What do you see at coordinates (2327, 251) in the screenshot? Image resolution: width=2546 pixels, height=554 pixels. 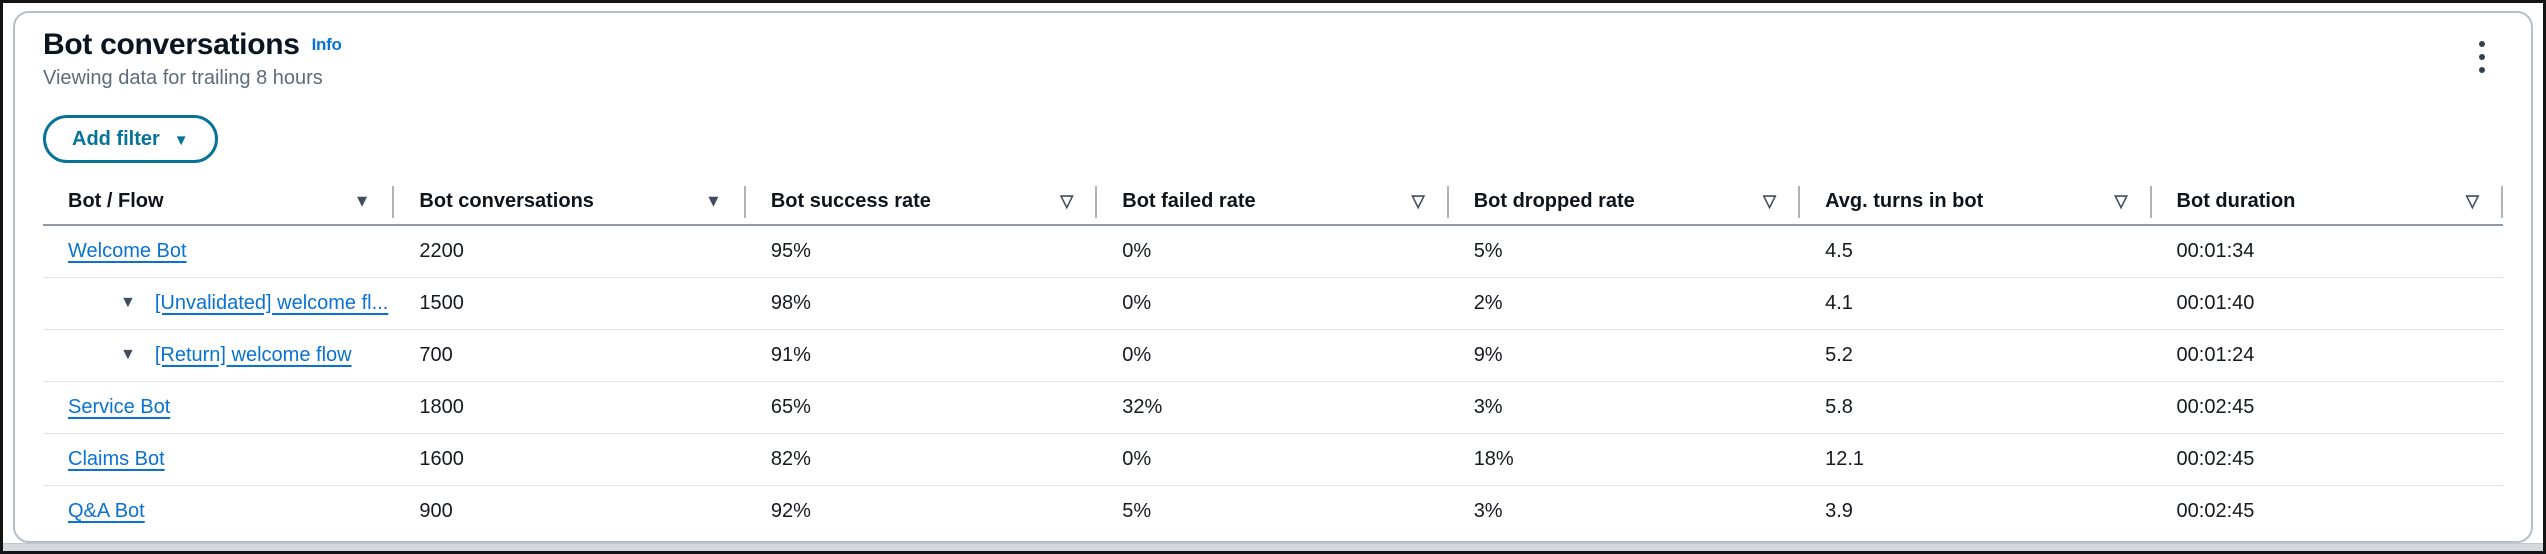 I see `cell-duration: 00:01:34` at bounding box center [2327, 251].